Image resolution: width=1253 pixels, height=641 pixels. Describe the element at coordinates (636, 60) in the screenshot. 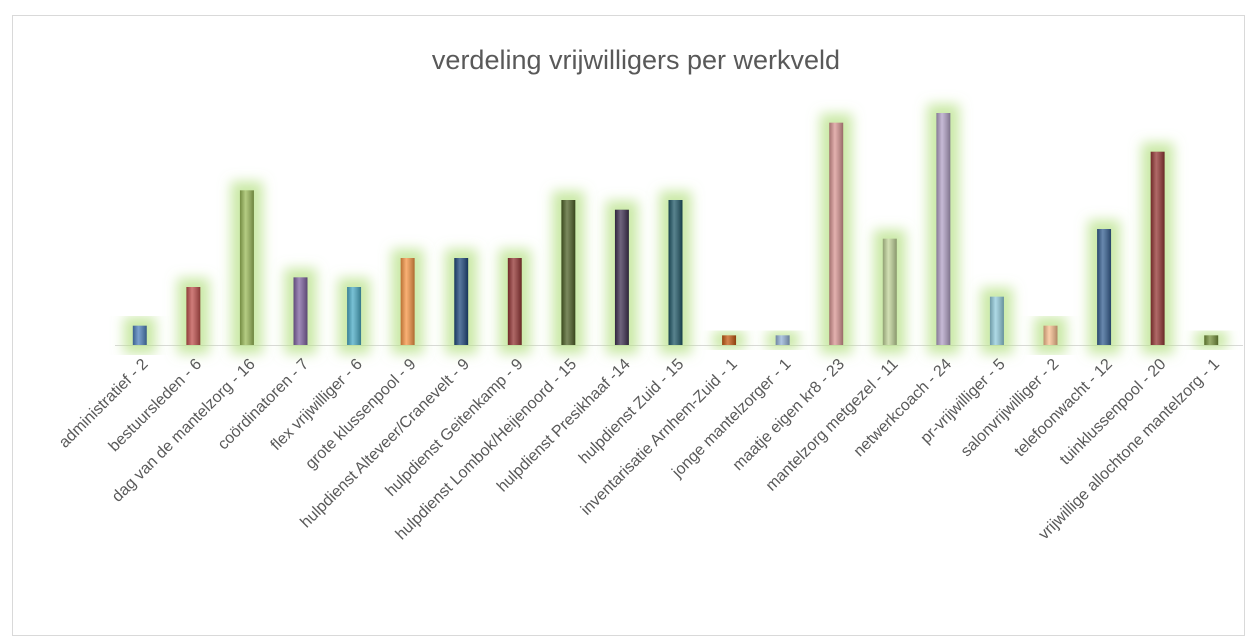

I see `chart-title: verdeling vrijwilligers per werkveld` at that location.